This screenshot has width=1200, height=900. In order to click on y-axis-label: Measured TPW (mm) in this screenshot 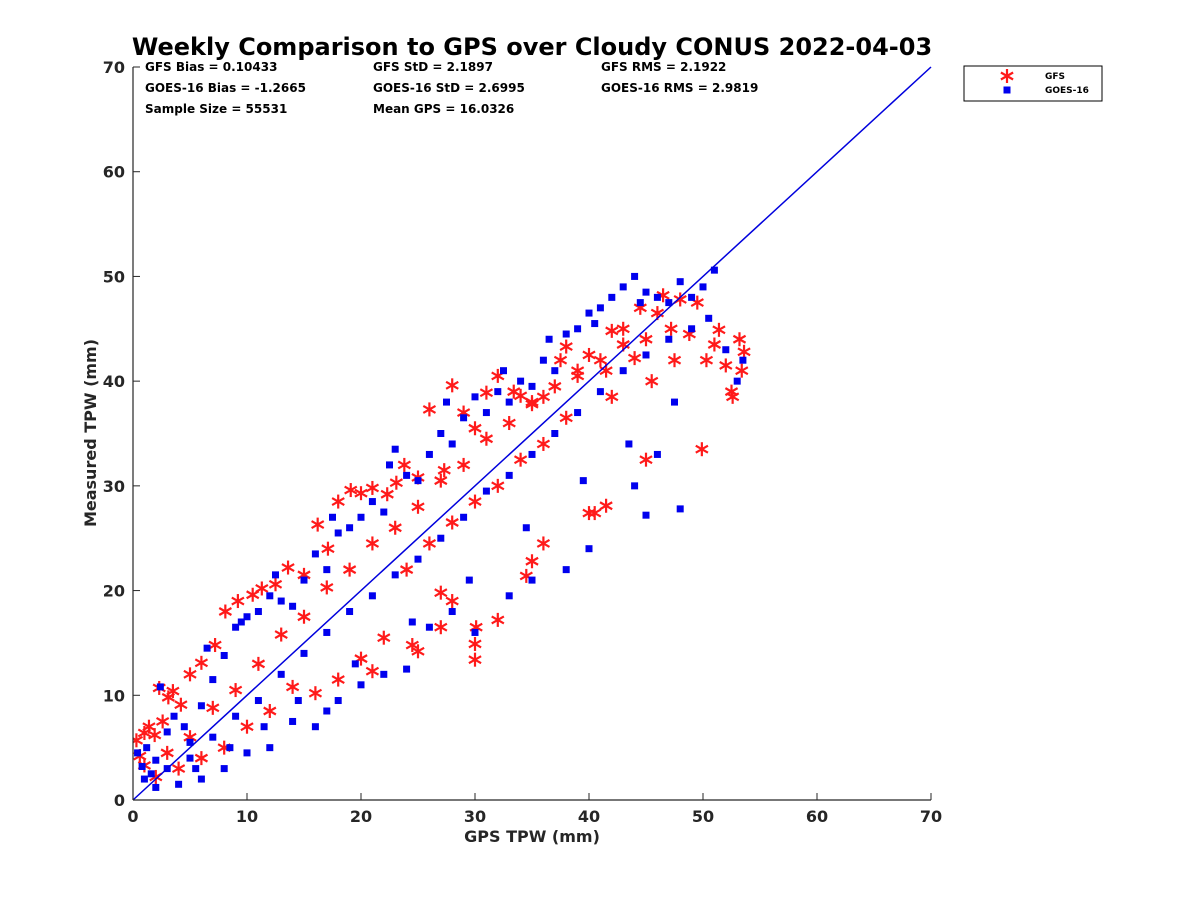, I will do `click(90, 433)`.